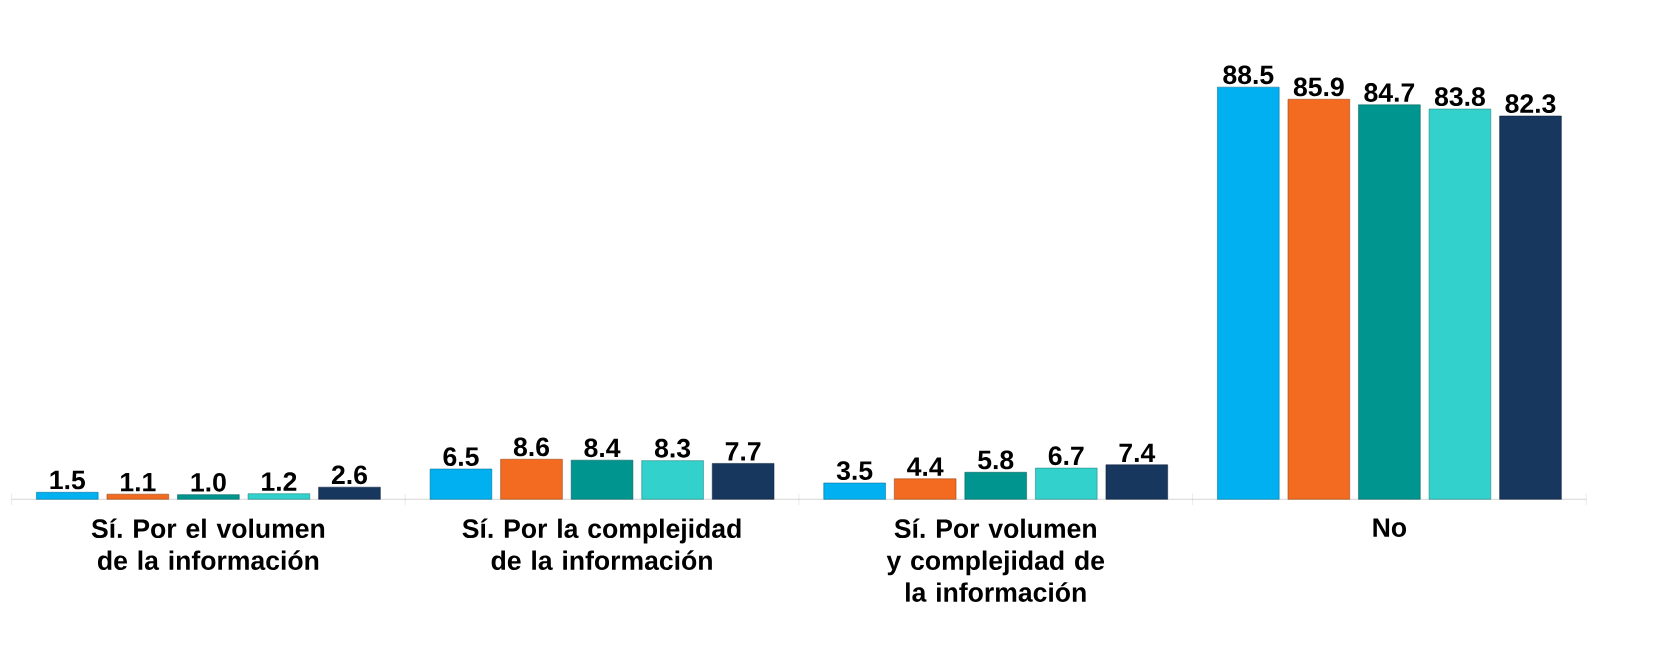 The image size is (1664, 648). Describe the element at coordinates (1530, 104) in the screenshot. I see `data-label: 82.3` at that location.